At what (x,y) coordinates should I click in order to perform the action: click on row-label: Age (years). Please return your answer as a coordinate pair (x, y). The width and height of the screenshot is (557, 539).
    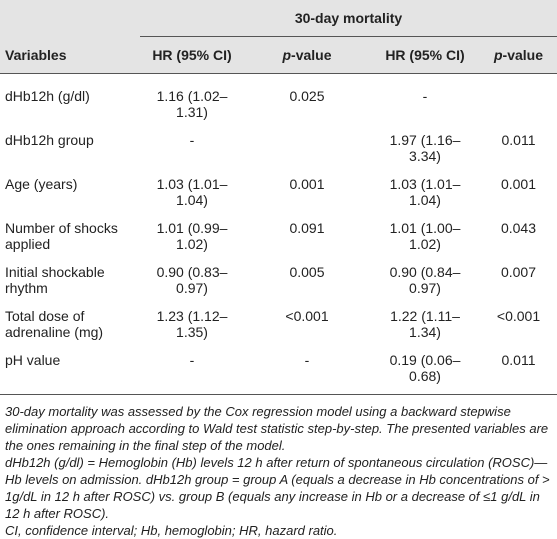
    Looking at the image, I should click on (41, 184).